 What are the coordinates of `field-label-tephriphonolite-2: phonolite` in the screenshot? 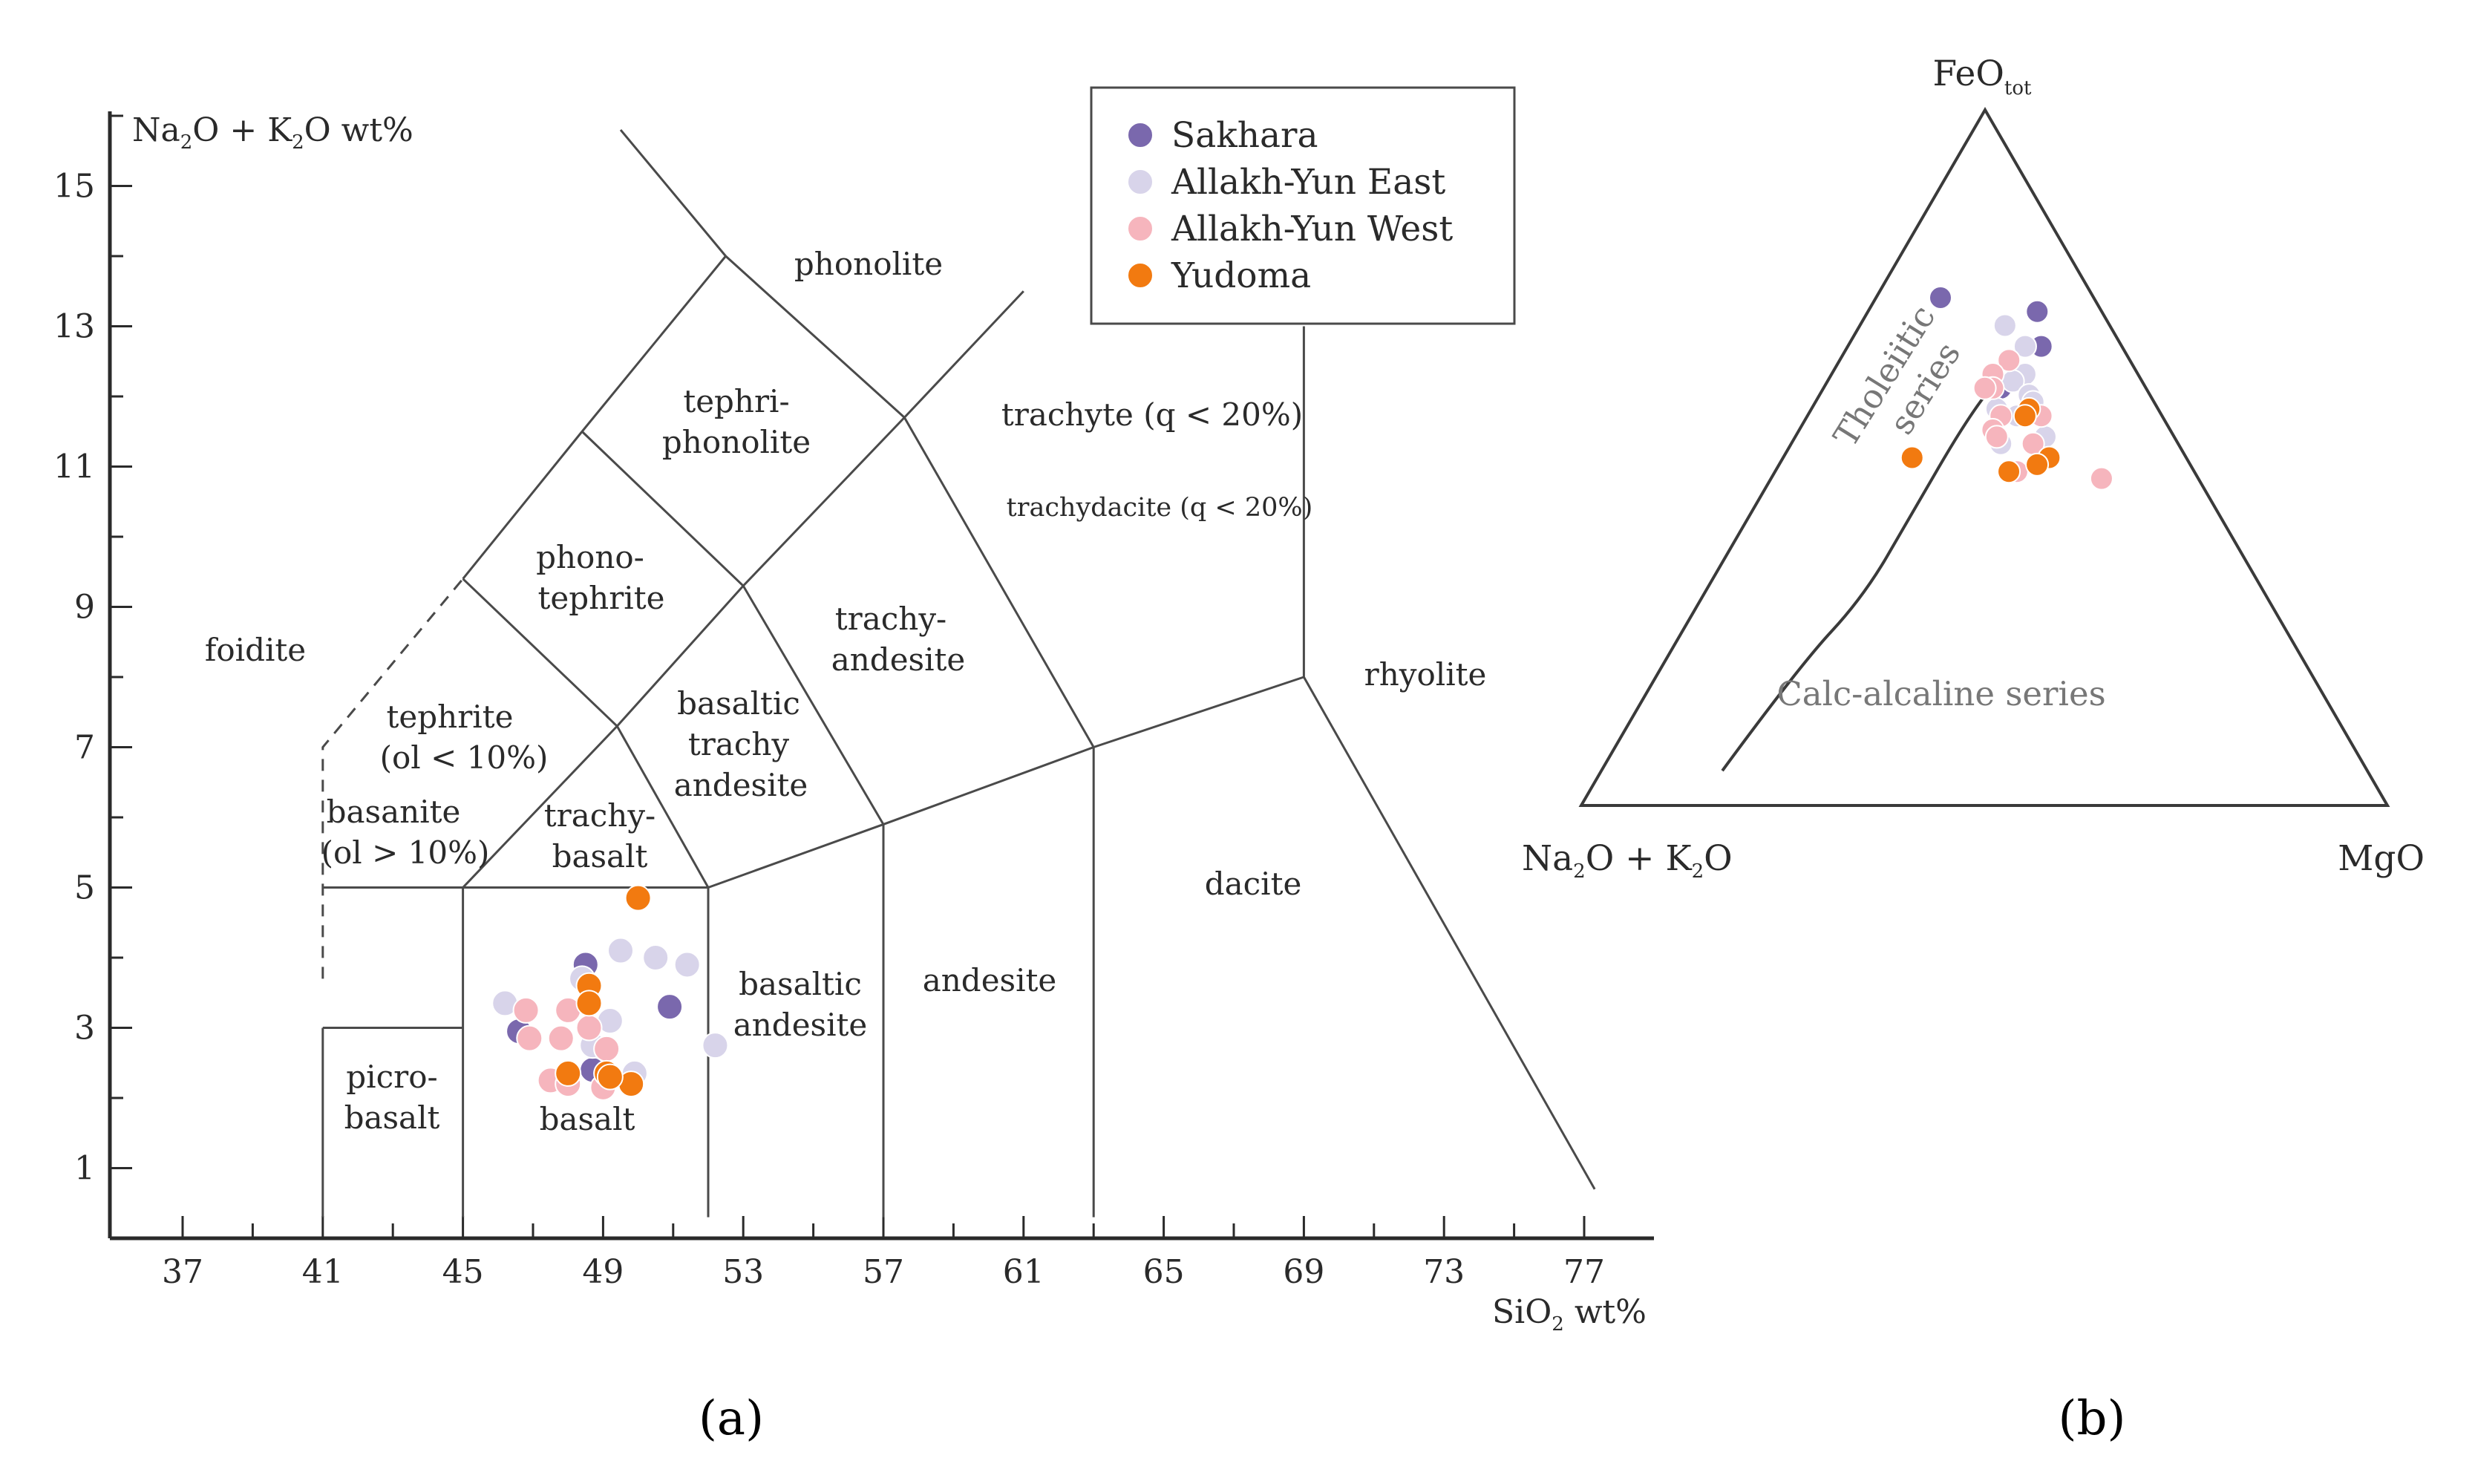 It's located at (736, 442).